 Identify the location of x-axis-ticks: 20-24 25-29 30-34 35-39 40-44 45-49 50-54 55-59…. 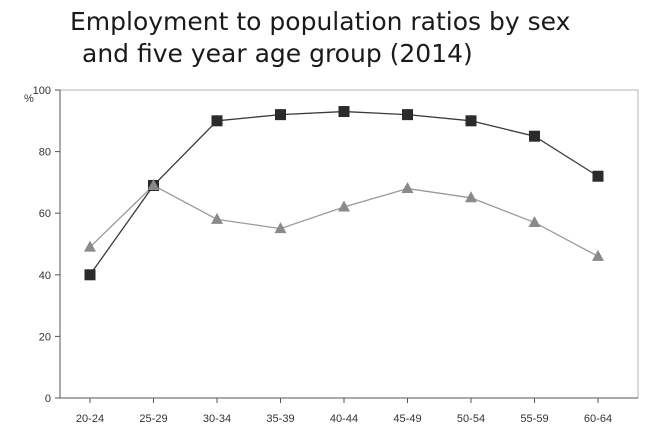
(344, 411).